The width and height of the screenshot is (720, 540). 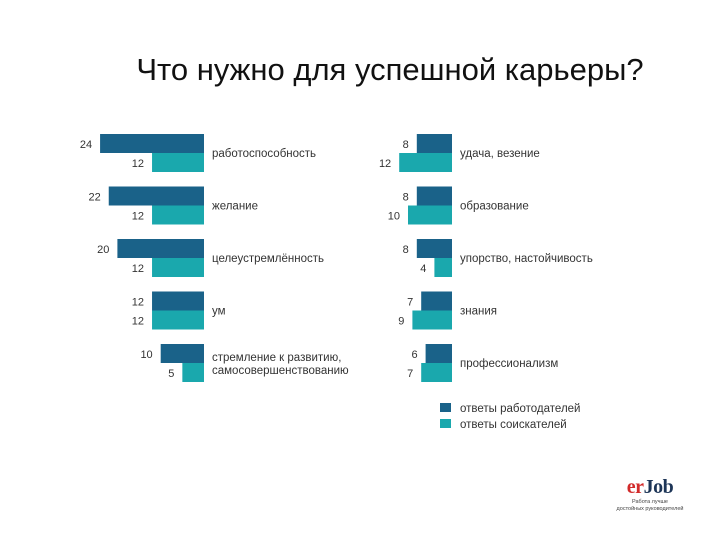 I want to click on category-label: упорство, настойчивость, so click(x=526, y=259).